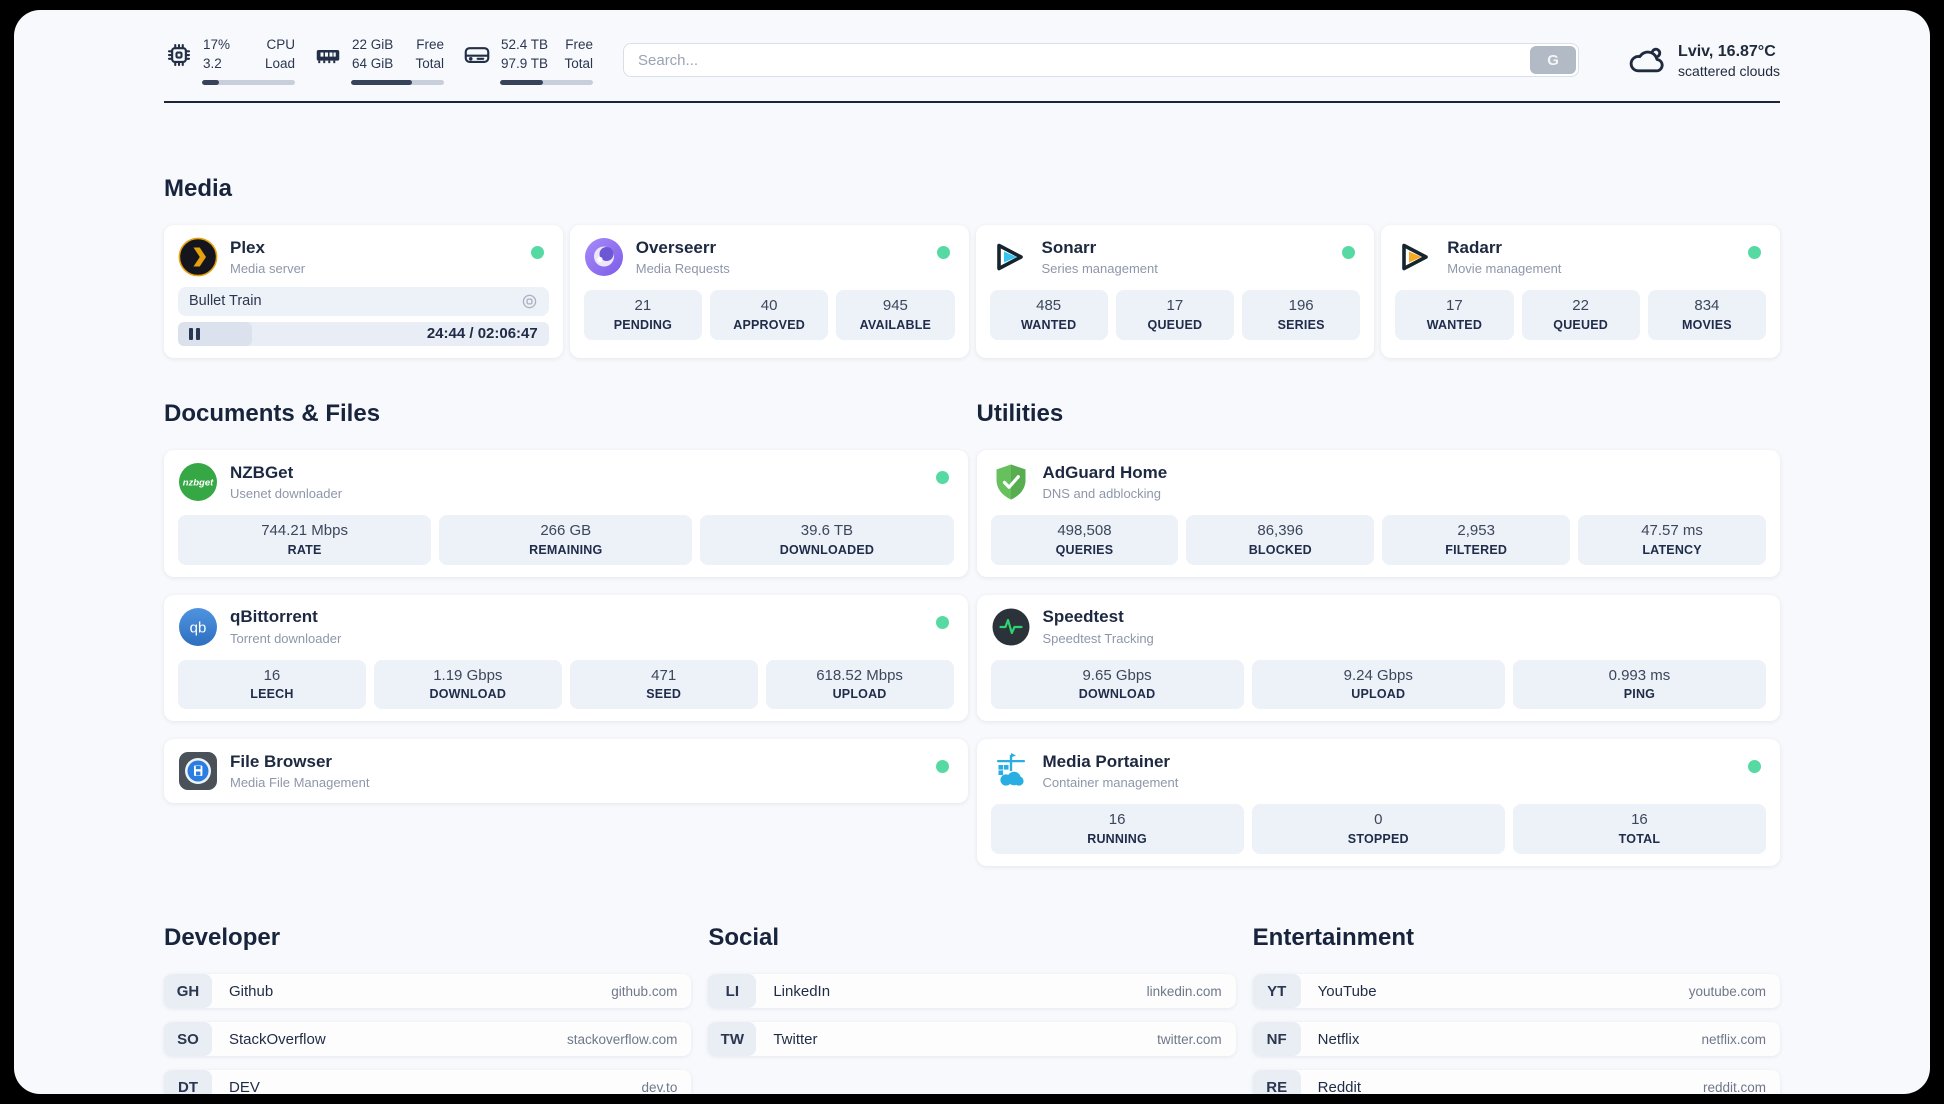  I want to click on pause-icon, so click(194, 333).